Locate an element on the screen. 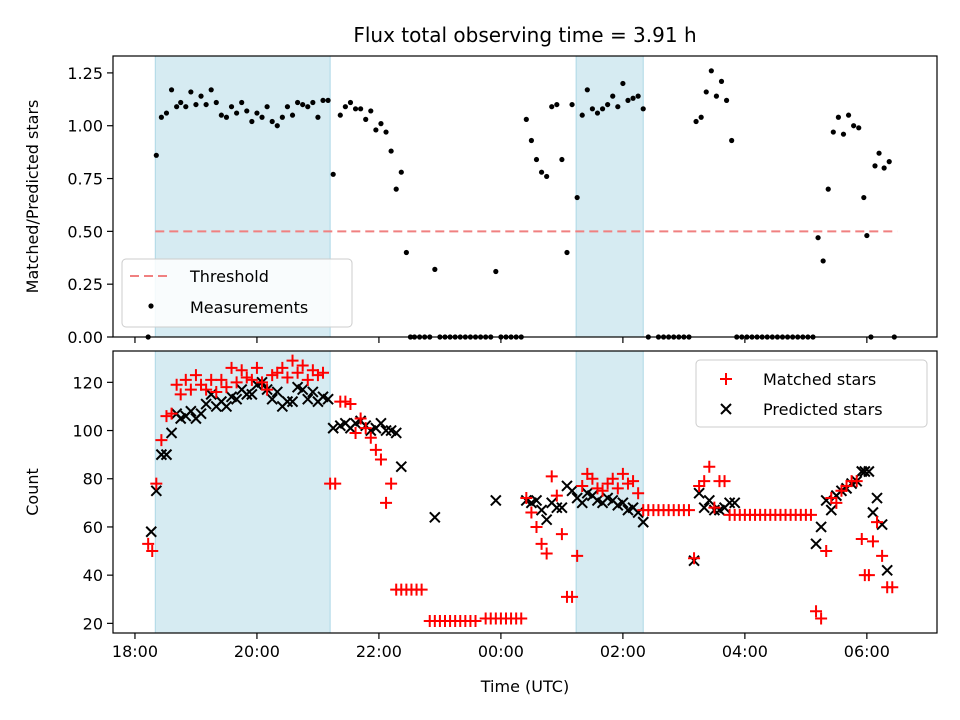 The image size is (960, 720). top-panel-y-tick-label: 0.25 is located at coordinates (85, 284).